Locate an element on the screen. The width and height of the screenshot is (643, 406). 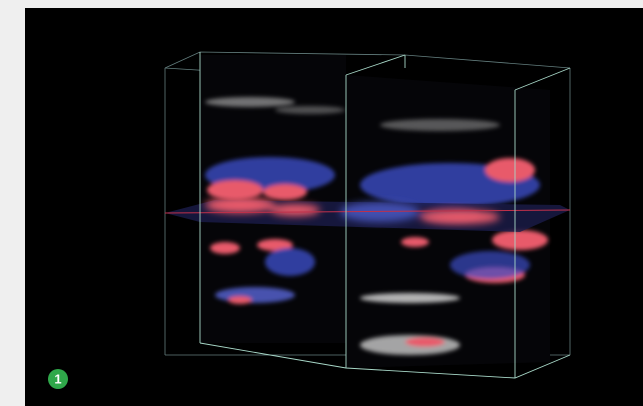
badge-label: 1 is located at coordinates (57, 378).